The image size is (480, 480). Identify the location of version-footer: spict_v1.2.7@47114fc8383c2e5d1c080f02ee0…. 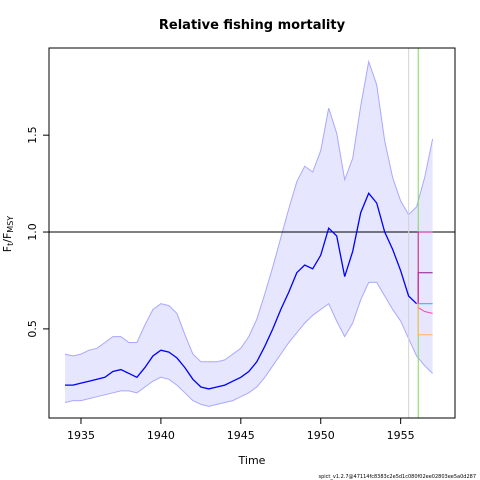
(397, 477).